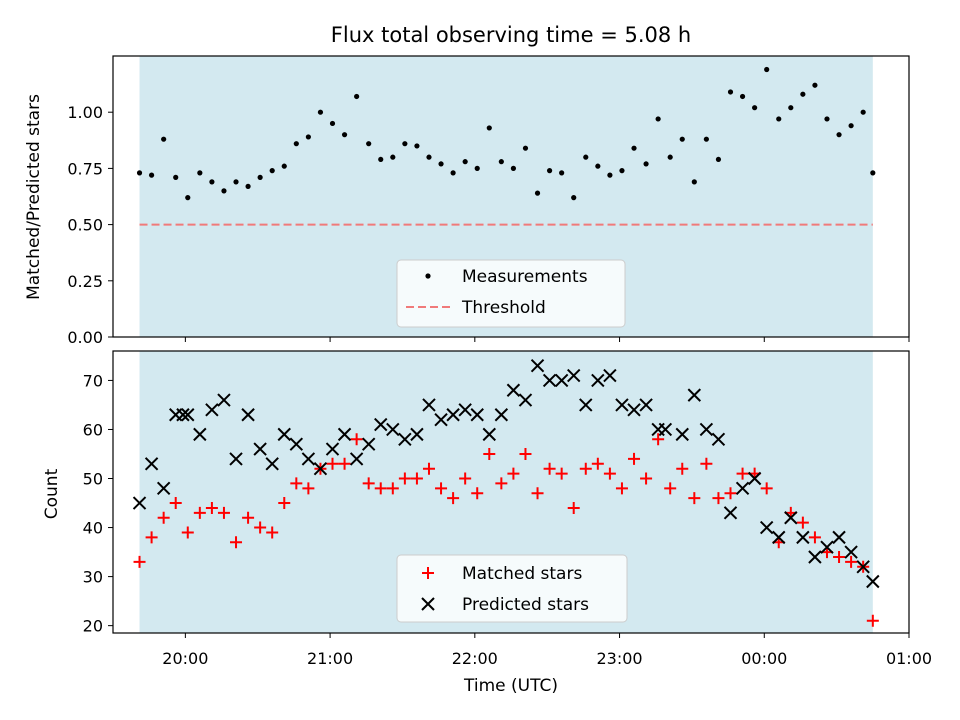 The height and width of the screenshot is (720, 960). What do you see at coordinates (428, 573) in the screenshot?
I see `matched-legend-marker` at bounding box center [428, 573].